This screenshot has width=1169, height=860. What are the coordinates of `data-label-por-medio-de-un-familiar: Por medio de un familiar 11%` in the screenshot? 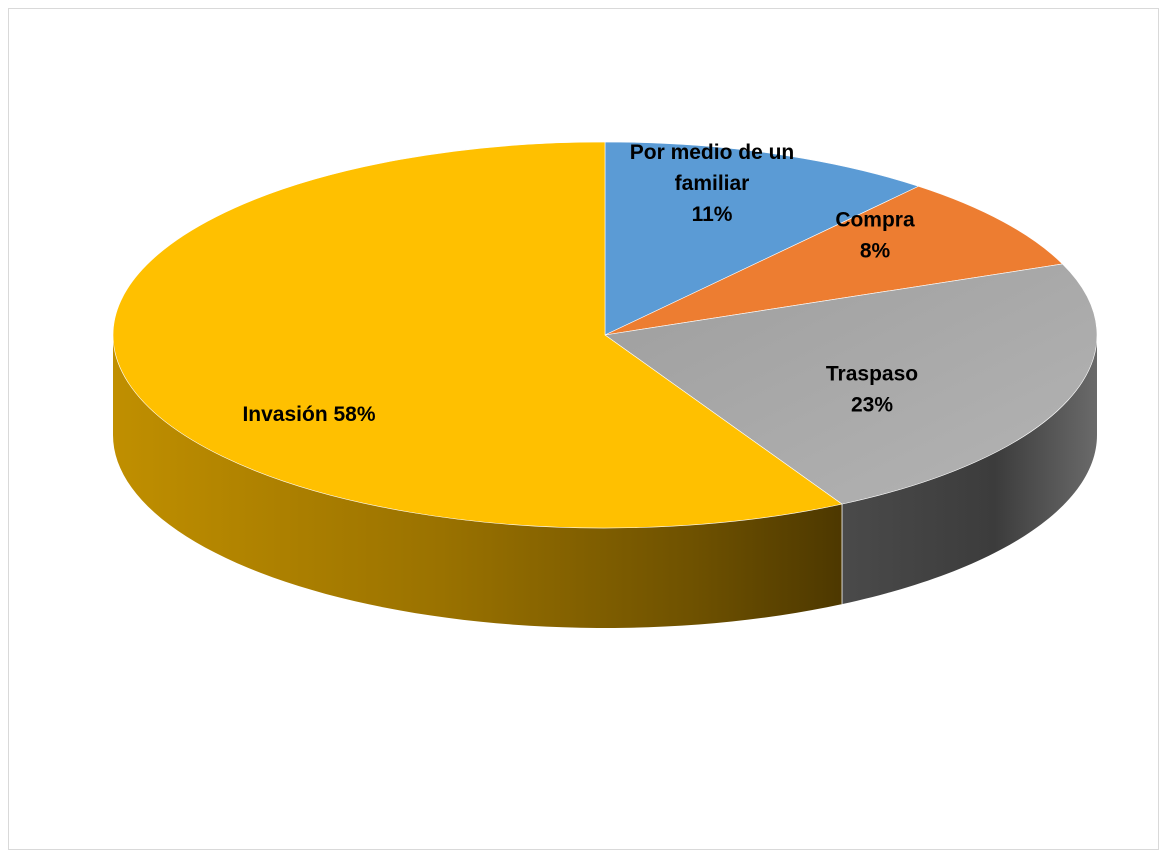 It's located at (712, 183).